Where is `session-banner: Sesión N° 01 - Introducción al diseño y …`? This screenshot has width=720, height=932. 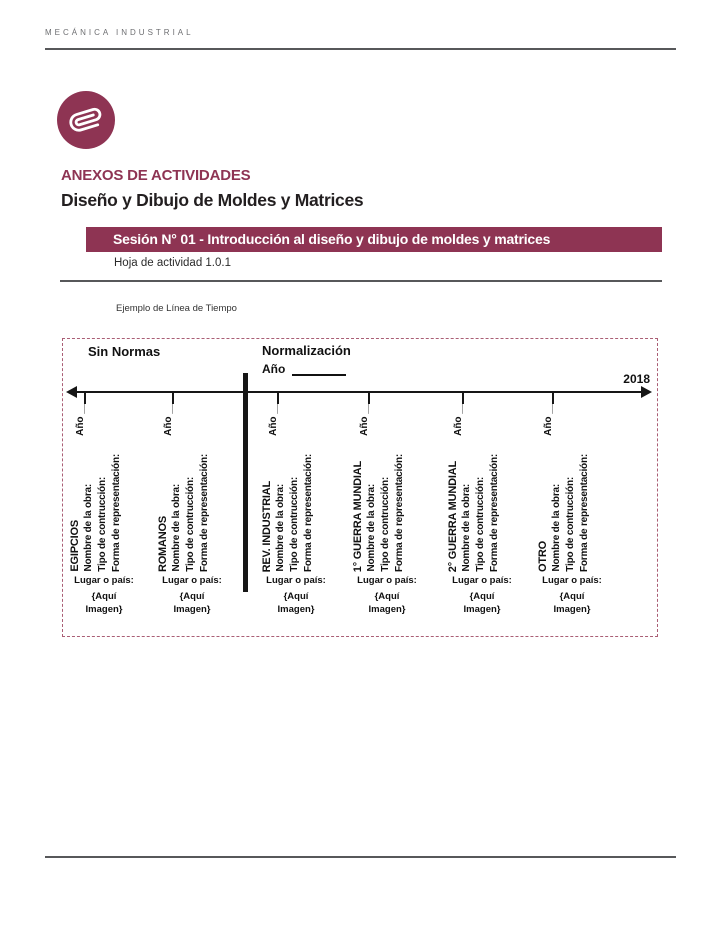
session-banner: Sesión N° 01 - Introducción al diseño y … is located at coordinates (374, 239).